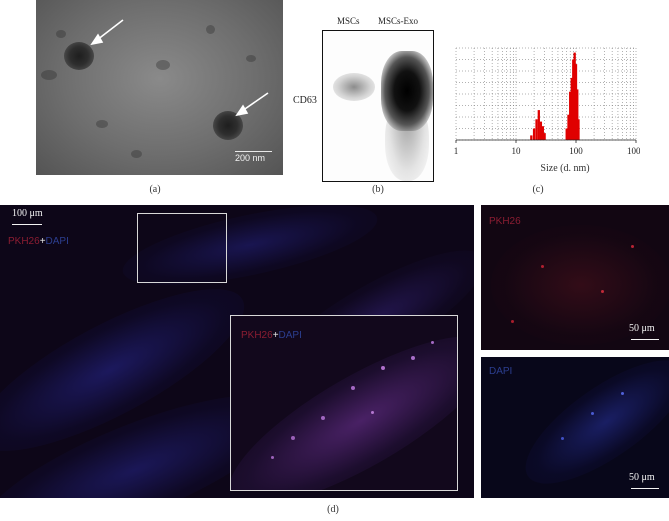  Describe the element at coordinates (354, 87) in the screenshot. I see `blot-band-mscs` at that location.